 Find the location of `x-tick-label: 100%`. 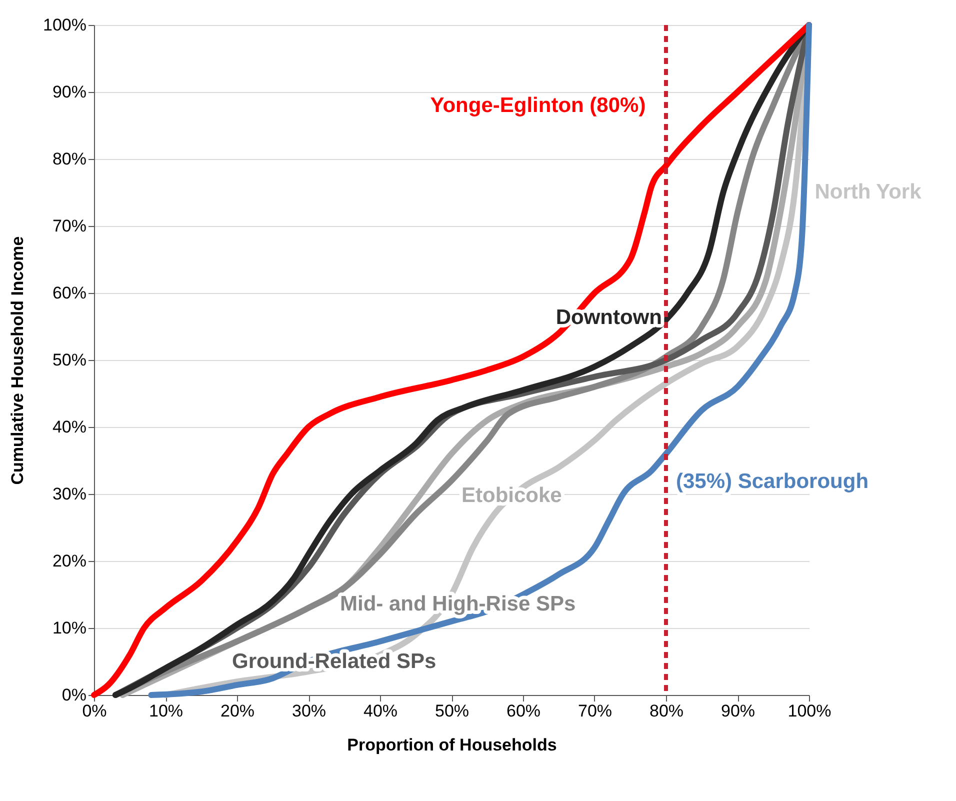

x-tick-label: 100% is located at coordinates (810, 711).